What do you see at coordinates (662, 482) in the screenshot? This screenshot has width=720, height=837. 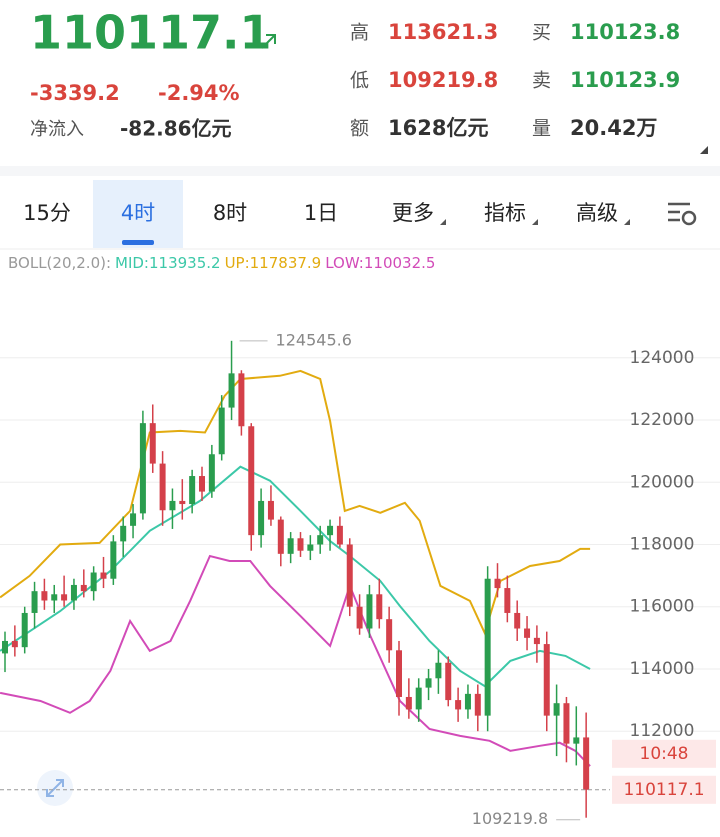 I see `y-tick-label: 120000` at bounding box center [662, 482].